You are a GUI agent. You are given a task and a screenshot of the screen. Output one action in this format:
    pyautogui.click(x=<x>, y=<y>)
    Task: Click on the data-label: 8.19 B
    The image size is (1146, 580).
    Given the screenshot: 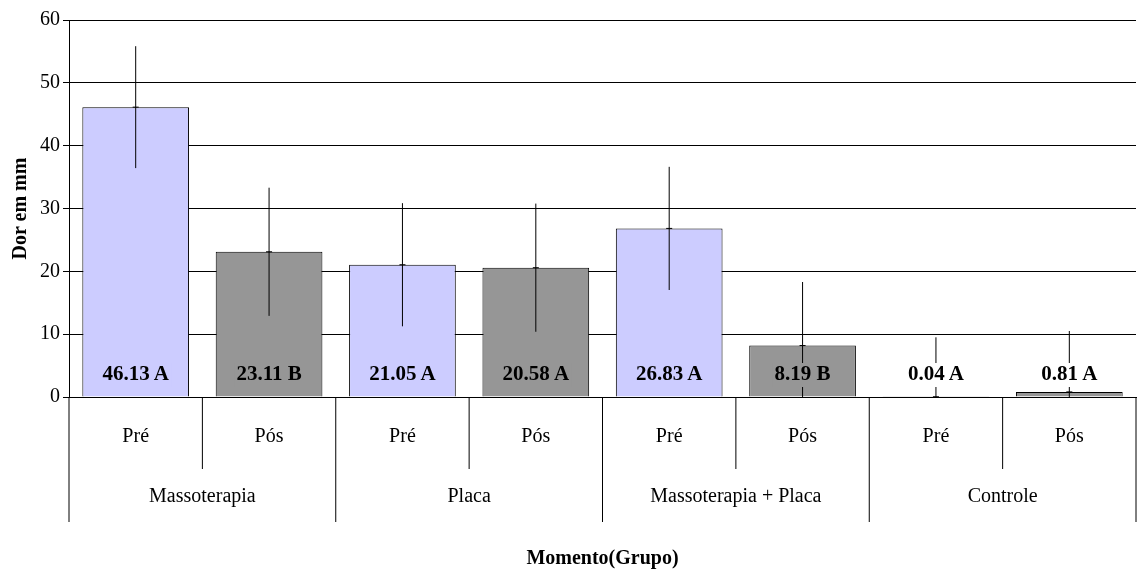 What is the action you would take?
    pyautogui.click(x=802, y=373)
    